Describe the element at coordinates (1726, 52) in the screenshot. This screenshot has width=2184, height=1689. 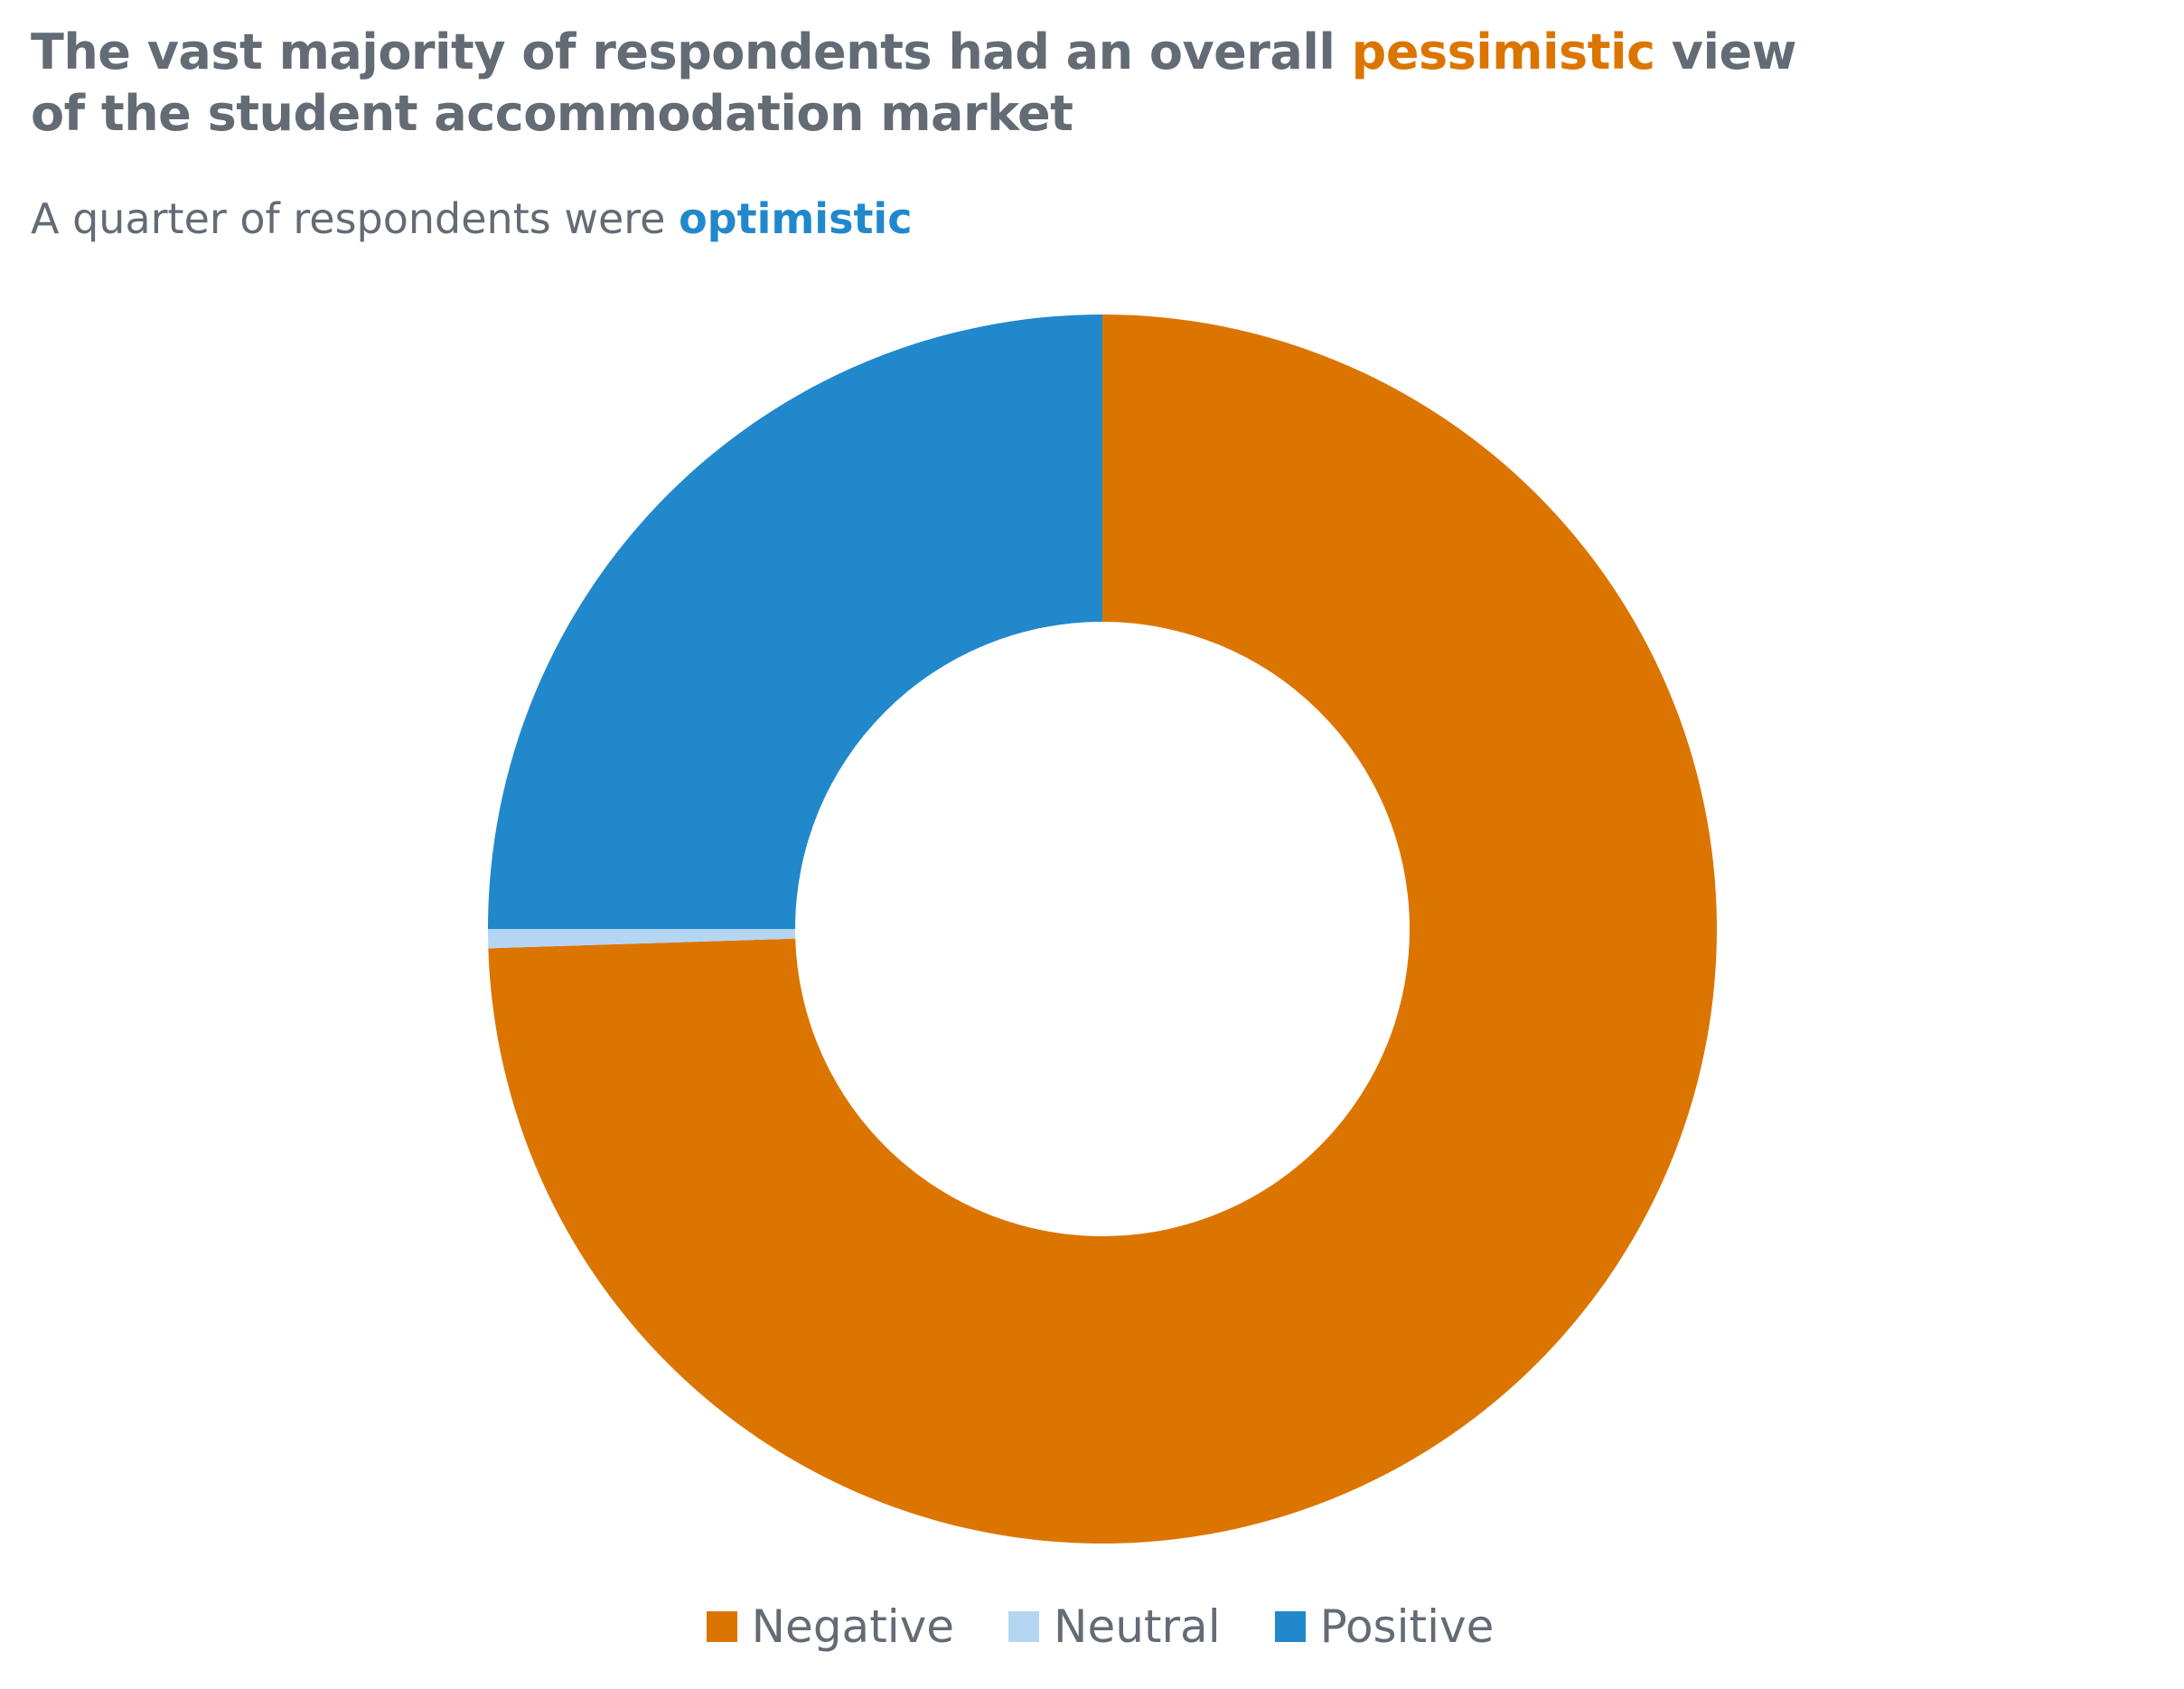
I see `title-line1-suffix: view` at that location.